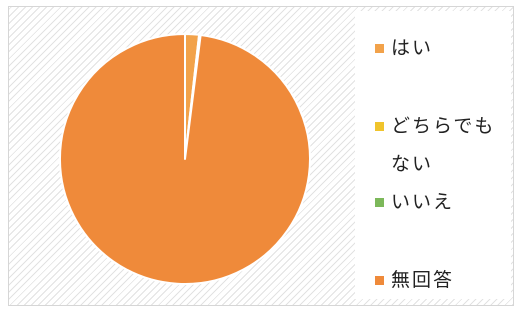 The width and height of the screenshot is (522, 322). I want to click on legend-label: 無回答, so click(423, 280).